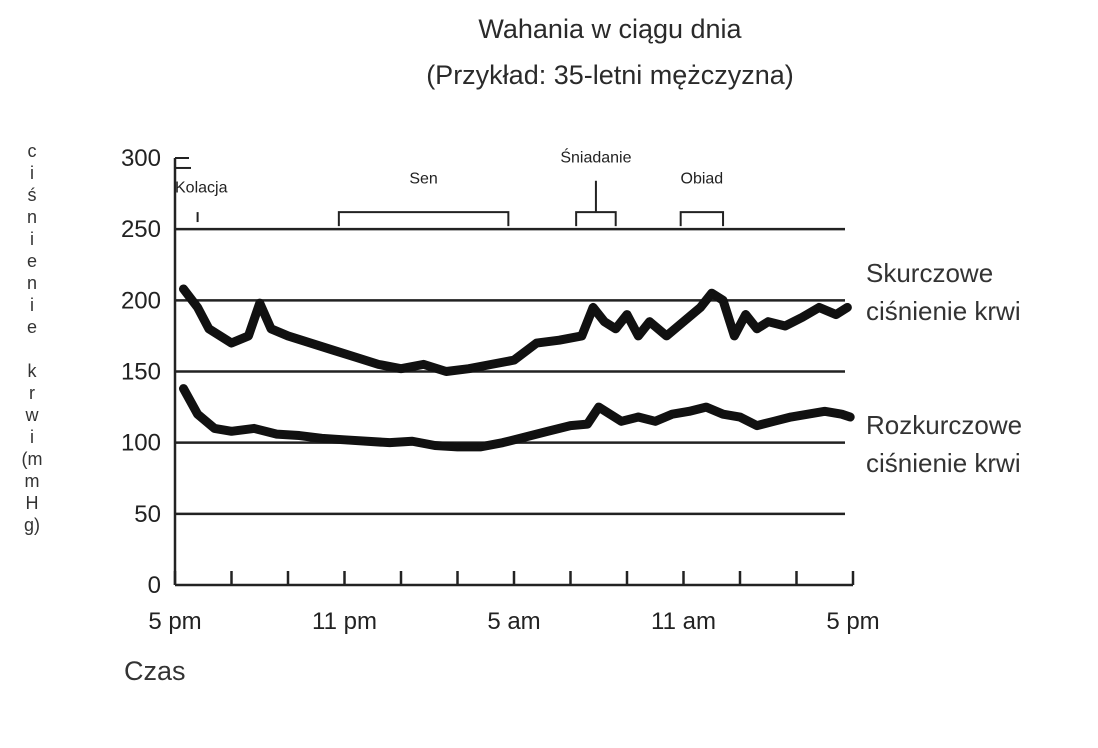 The height and width of the screenshot is (748, 1098). Describe the element at coordinates (943, 463) in the screenshot. I see `diastolic-label-line2: ciśnienie krwi` at that location.